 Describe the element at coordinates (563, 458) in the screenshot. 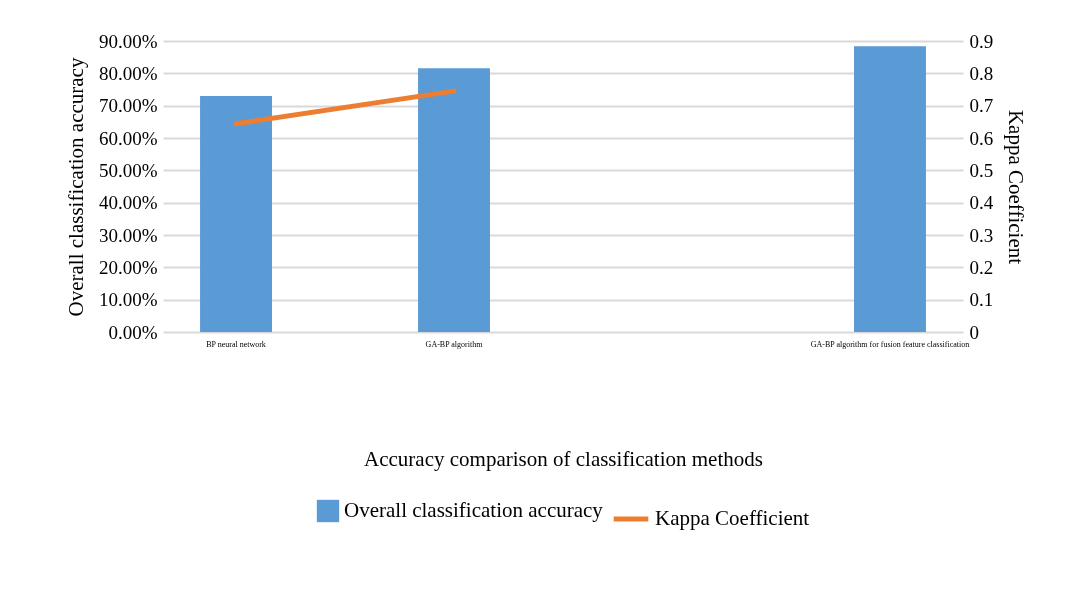

I see `x-axis-title: Accuracy comparison of classification methods` at that location.